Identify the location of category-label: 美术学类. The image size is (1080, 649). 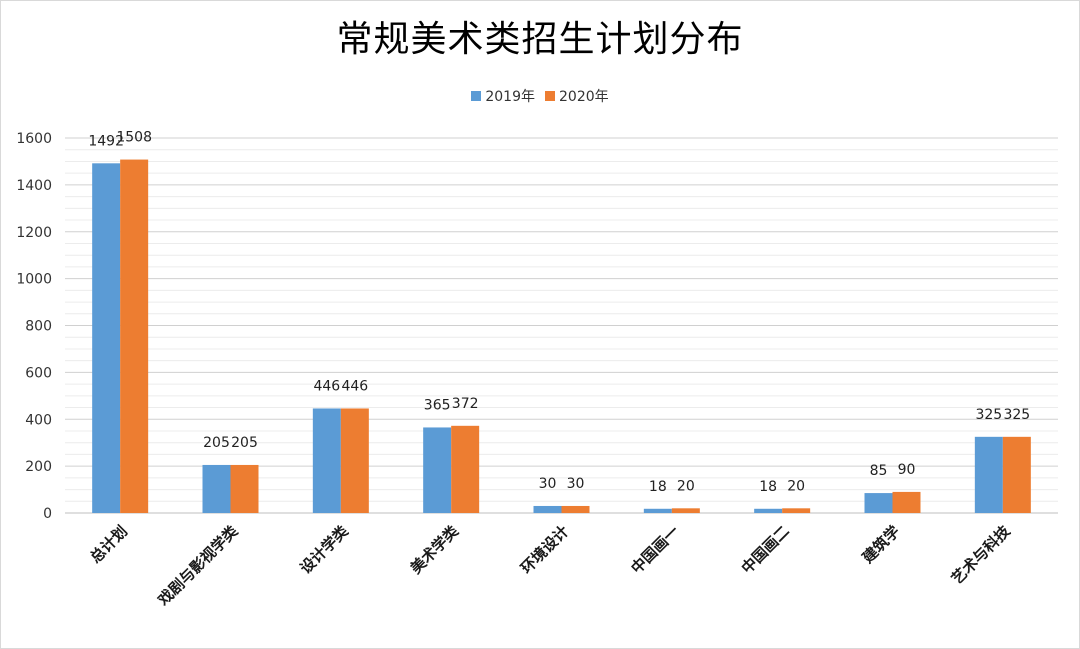
(435, 549).